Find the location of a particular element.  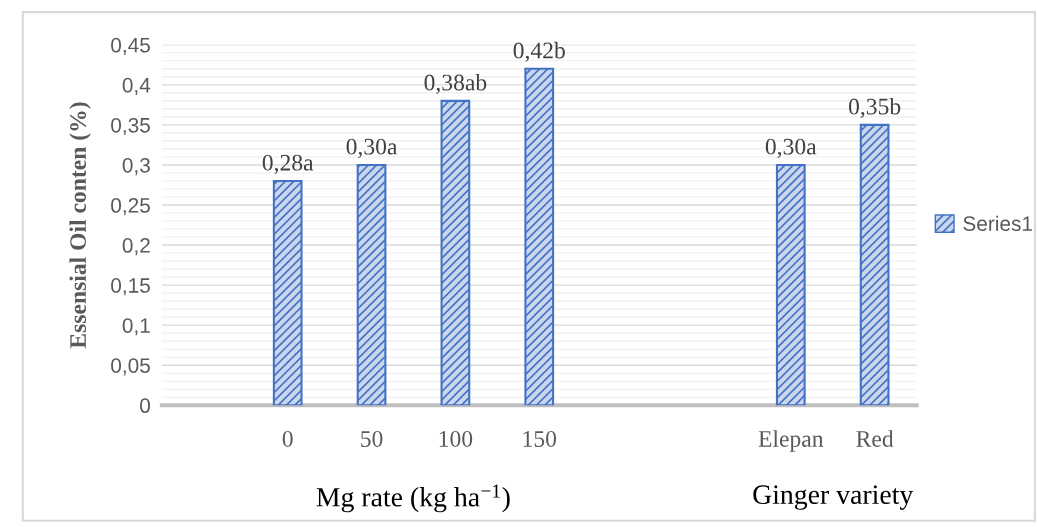

legend-label: Series1 is located at coordinates (998, 223).